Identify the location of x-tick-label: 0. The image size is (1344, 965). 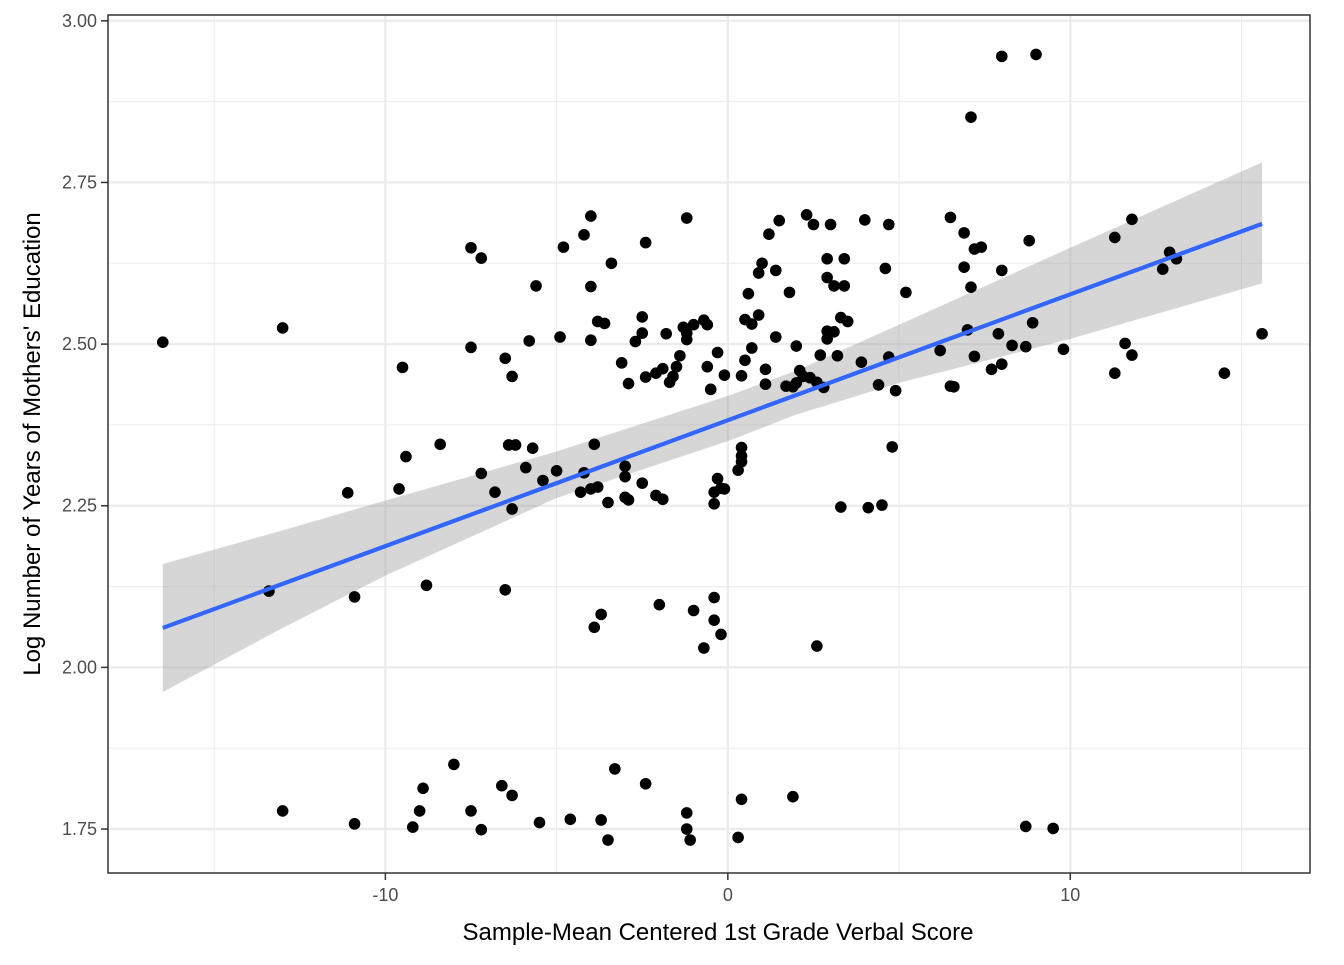
(728, 895).